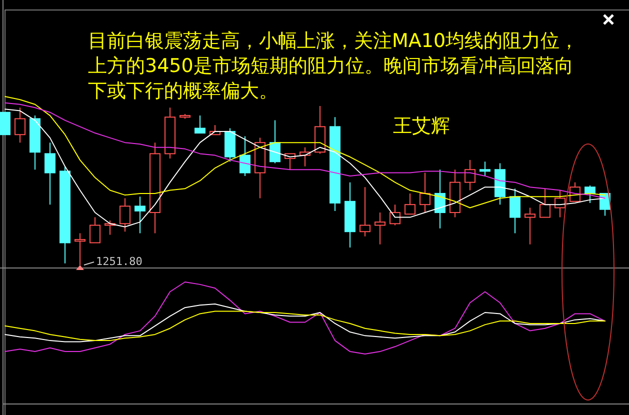 The width and height of the screenshot is (629, 415). I want to click on annotation: 王艾辉, so click(421, 126).